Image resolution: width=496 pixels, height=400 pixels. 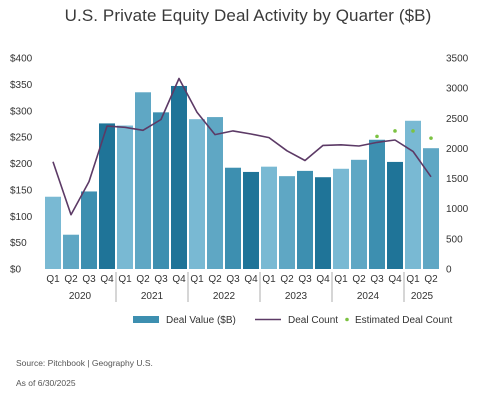 I want to click on legend-swatch-deal-value, so click(x=146, y=319).